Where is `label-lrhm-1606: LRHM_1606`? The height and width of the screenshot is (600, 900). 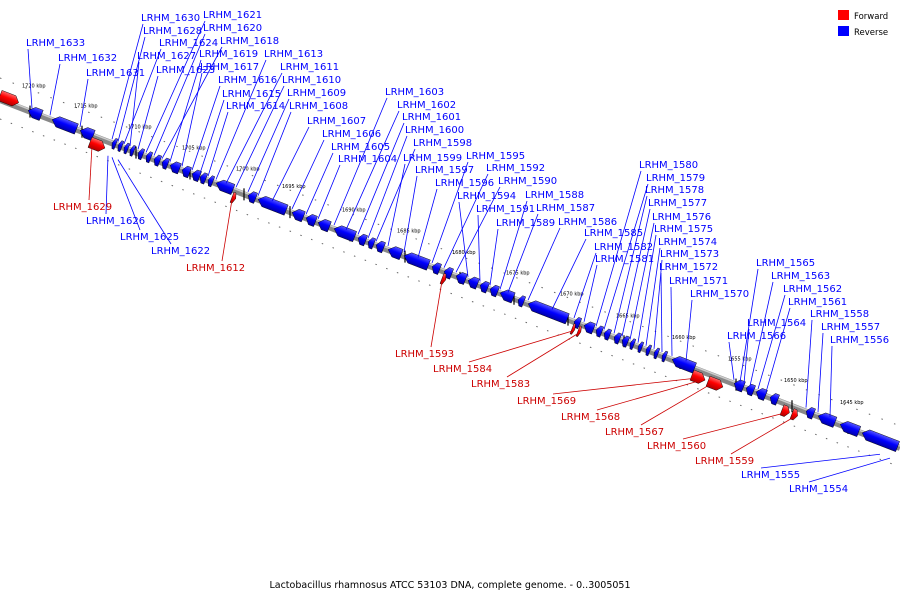
label-lrhm-1606: LRHM_1606 is located at coordinates (351, 134).